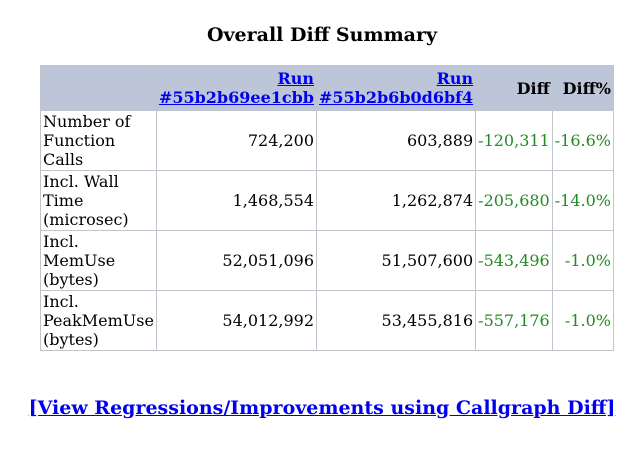  I want to click on run2-value: 1,262,874, so click(396, 200).